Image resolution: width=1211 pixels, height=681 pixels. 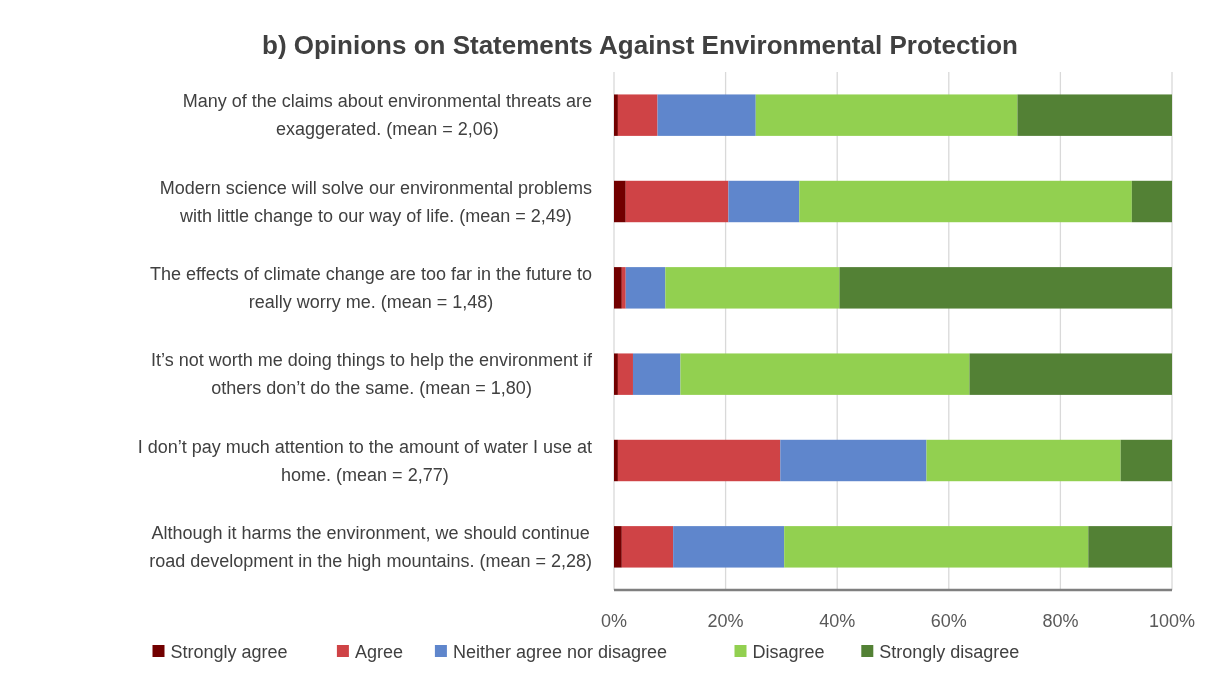 I want to click on y-tick-label: Many of the claims about environmental threats are exaggerated. (mean = 2,06), so click(x=387, y=115).